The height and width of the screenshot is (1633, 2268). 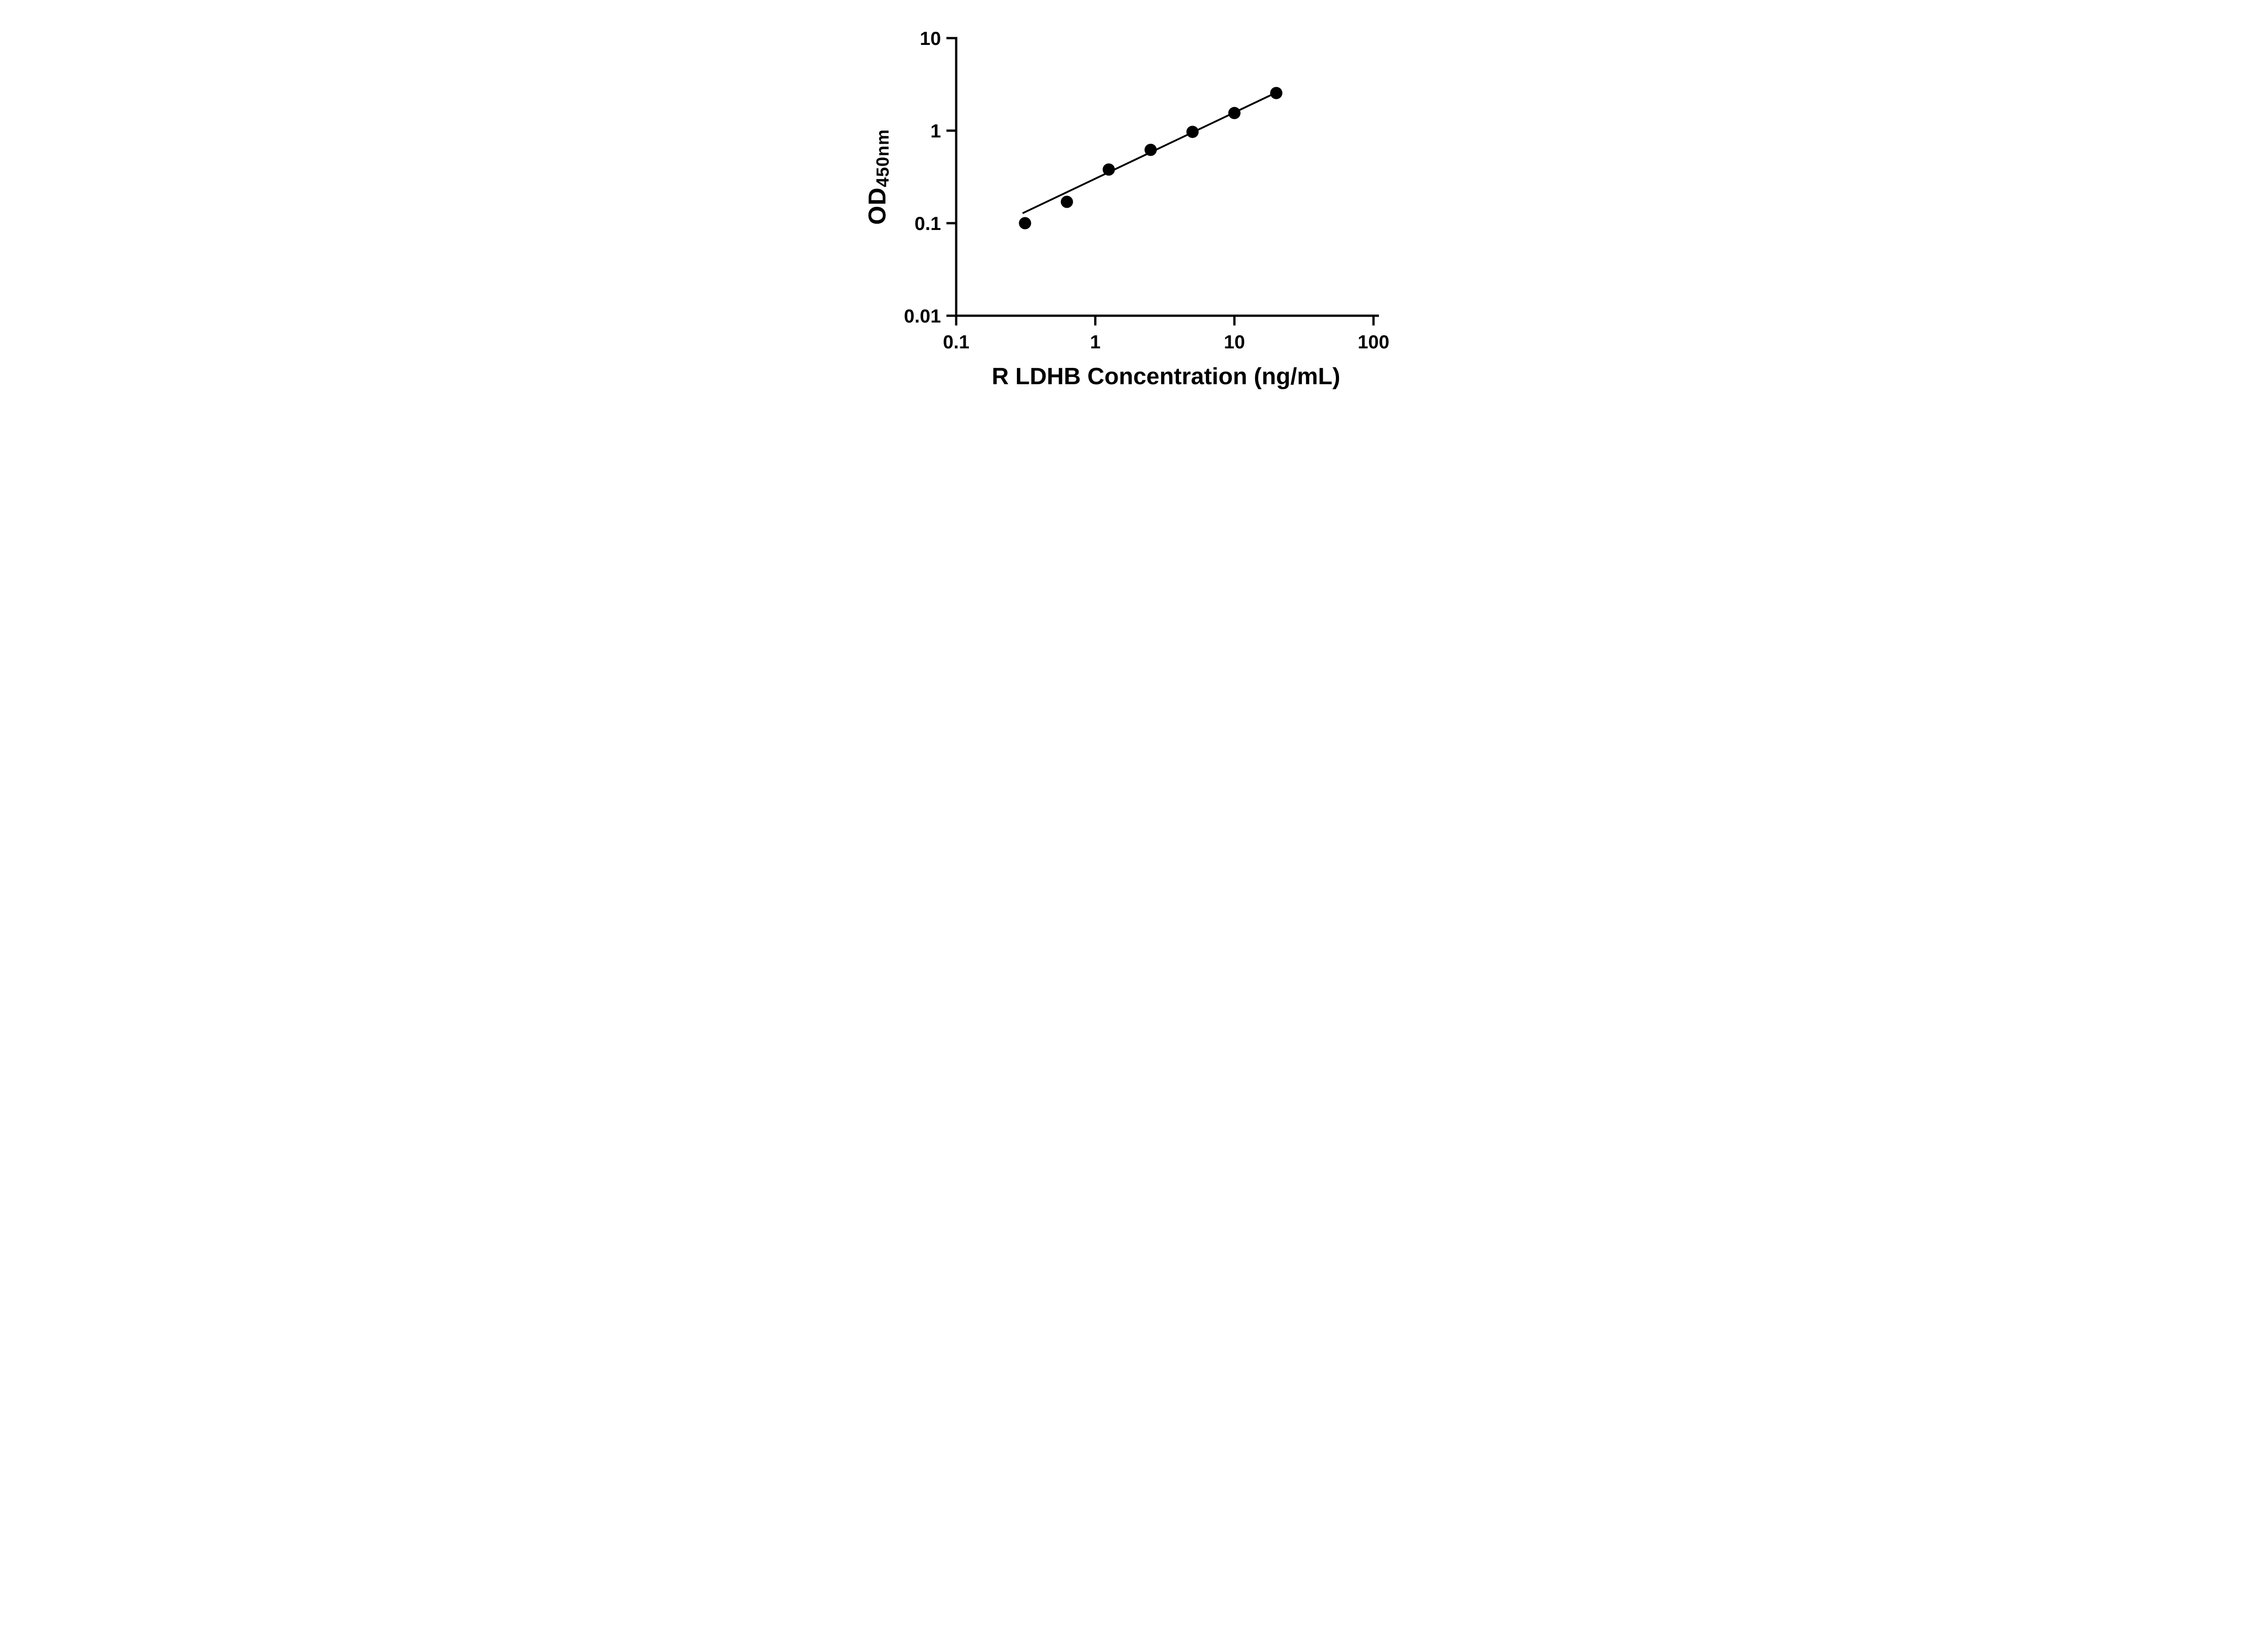 I want to click on y-axis-label-subscript: 450nm, so click(x=883, y=158).